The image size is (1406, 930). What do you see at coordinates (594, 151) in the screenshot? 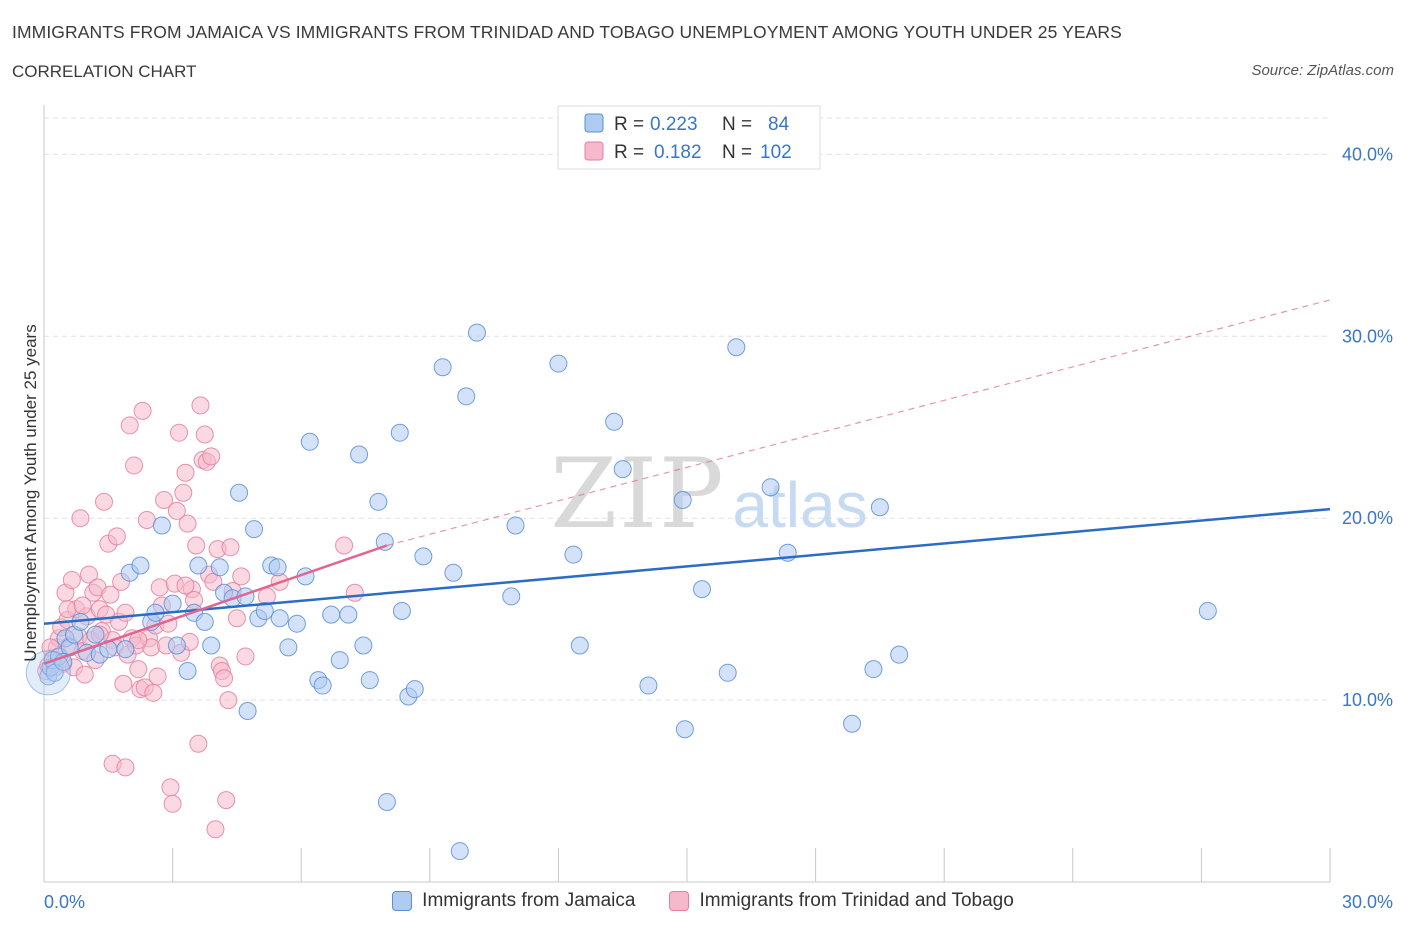
I see `legend-swatch-trinidad` at bounding box center [594, 151].